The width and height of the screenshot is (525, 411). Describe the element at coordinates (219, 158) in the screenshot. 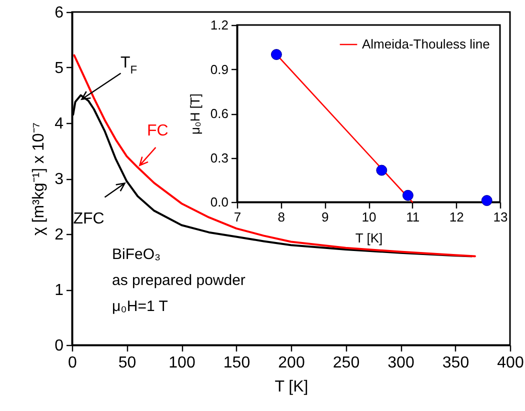

I see `y-tick-label: 0.3` at that location.